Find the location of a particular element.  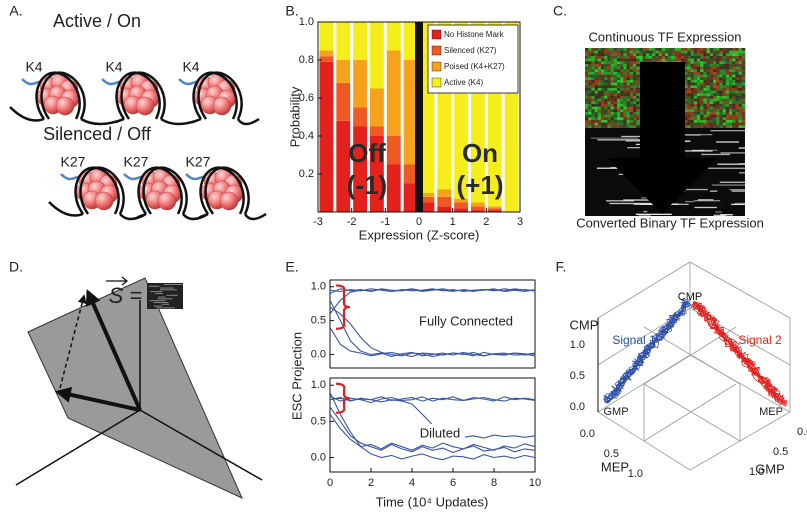

legend-box is located at coordinates (473, 59).